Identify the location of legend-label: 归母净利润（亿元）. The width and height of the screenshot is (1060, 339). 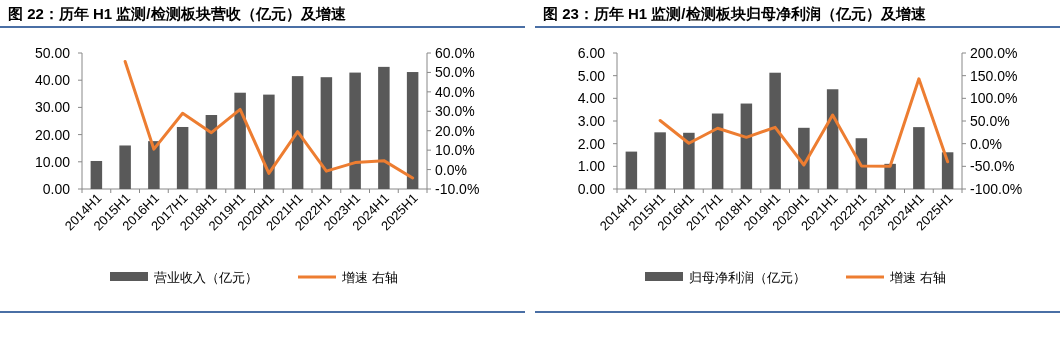
(747, 277).